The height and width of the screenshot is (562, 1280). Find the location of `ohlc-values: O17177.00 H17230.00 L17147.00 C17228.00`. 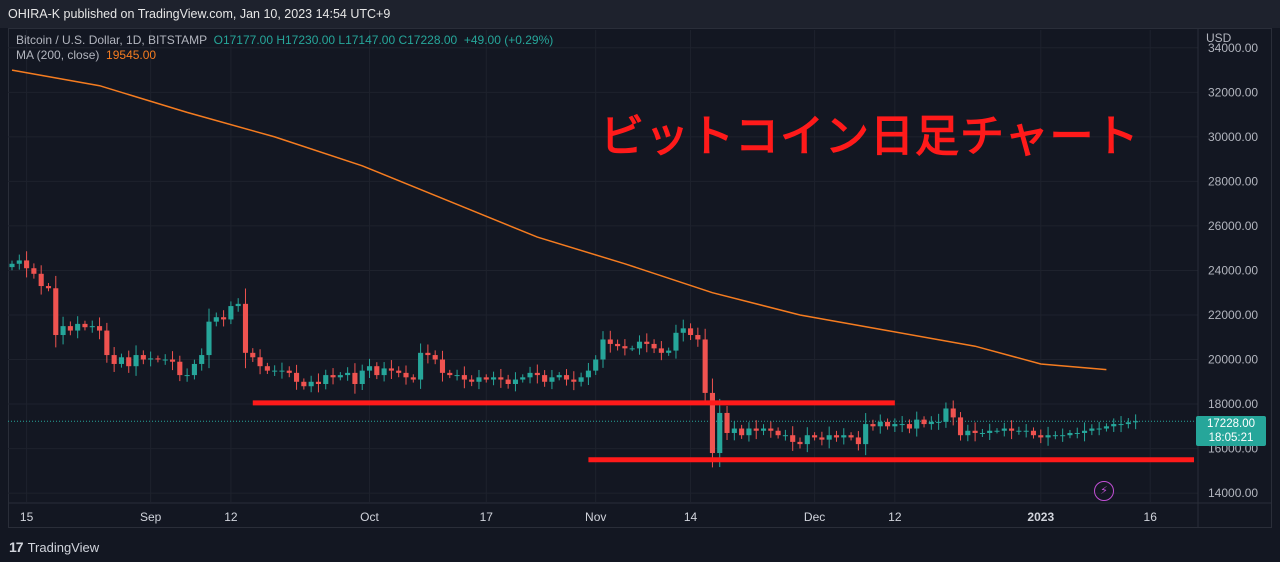

ohlc-values: O17177.00 H17230.00 L17147.00 C17228.00 is located at coordinates (335, 40).